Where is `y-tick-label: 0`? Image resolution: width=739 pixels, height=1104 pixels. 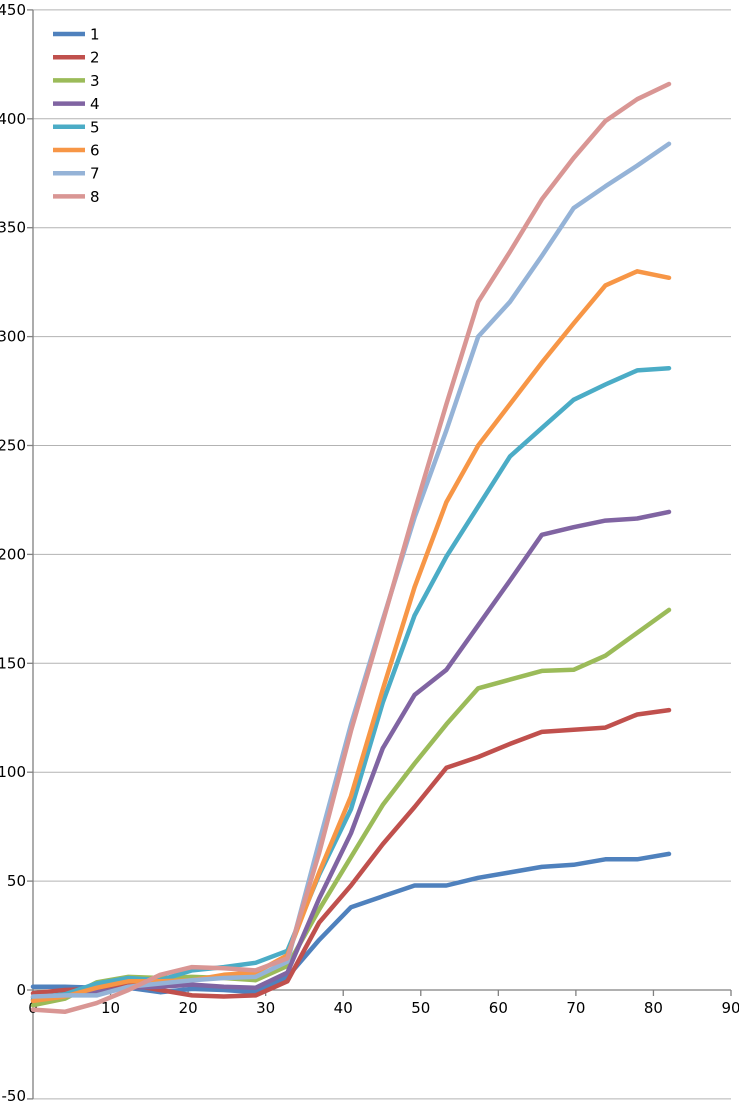 y-tick-label: 0 is located at coordinates (21, 990).